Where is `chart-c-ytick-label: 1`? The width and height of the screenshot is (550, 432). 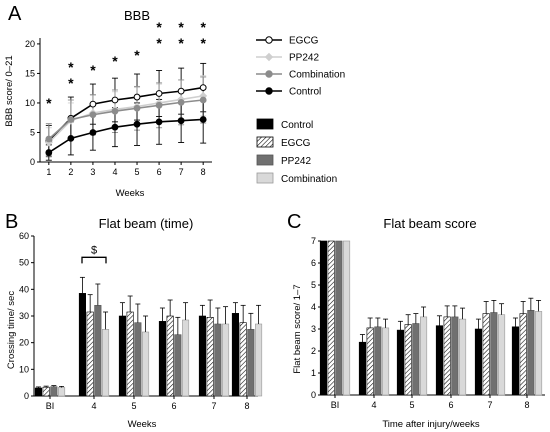
chart-c-ytick-label: 1 is located at coordinates (313, 373).